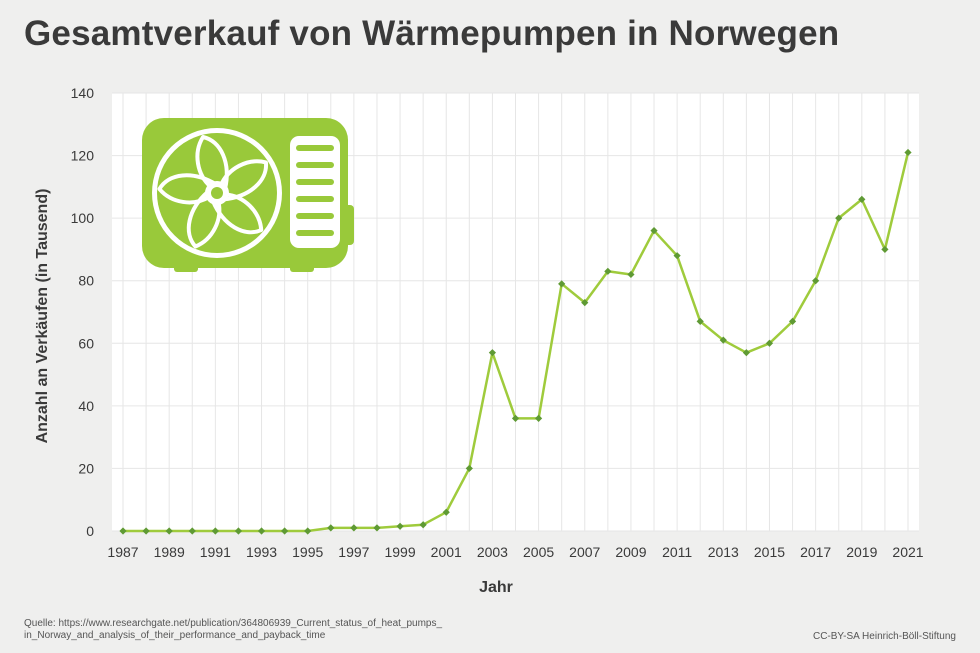 The height and width of the screenshot is (653, 980). I want to click on y-tick-label: 20, so click(86, 468).